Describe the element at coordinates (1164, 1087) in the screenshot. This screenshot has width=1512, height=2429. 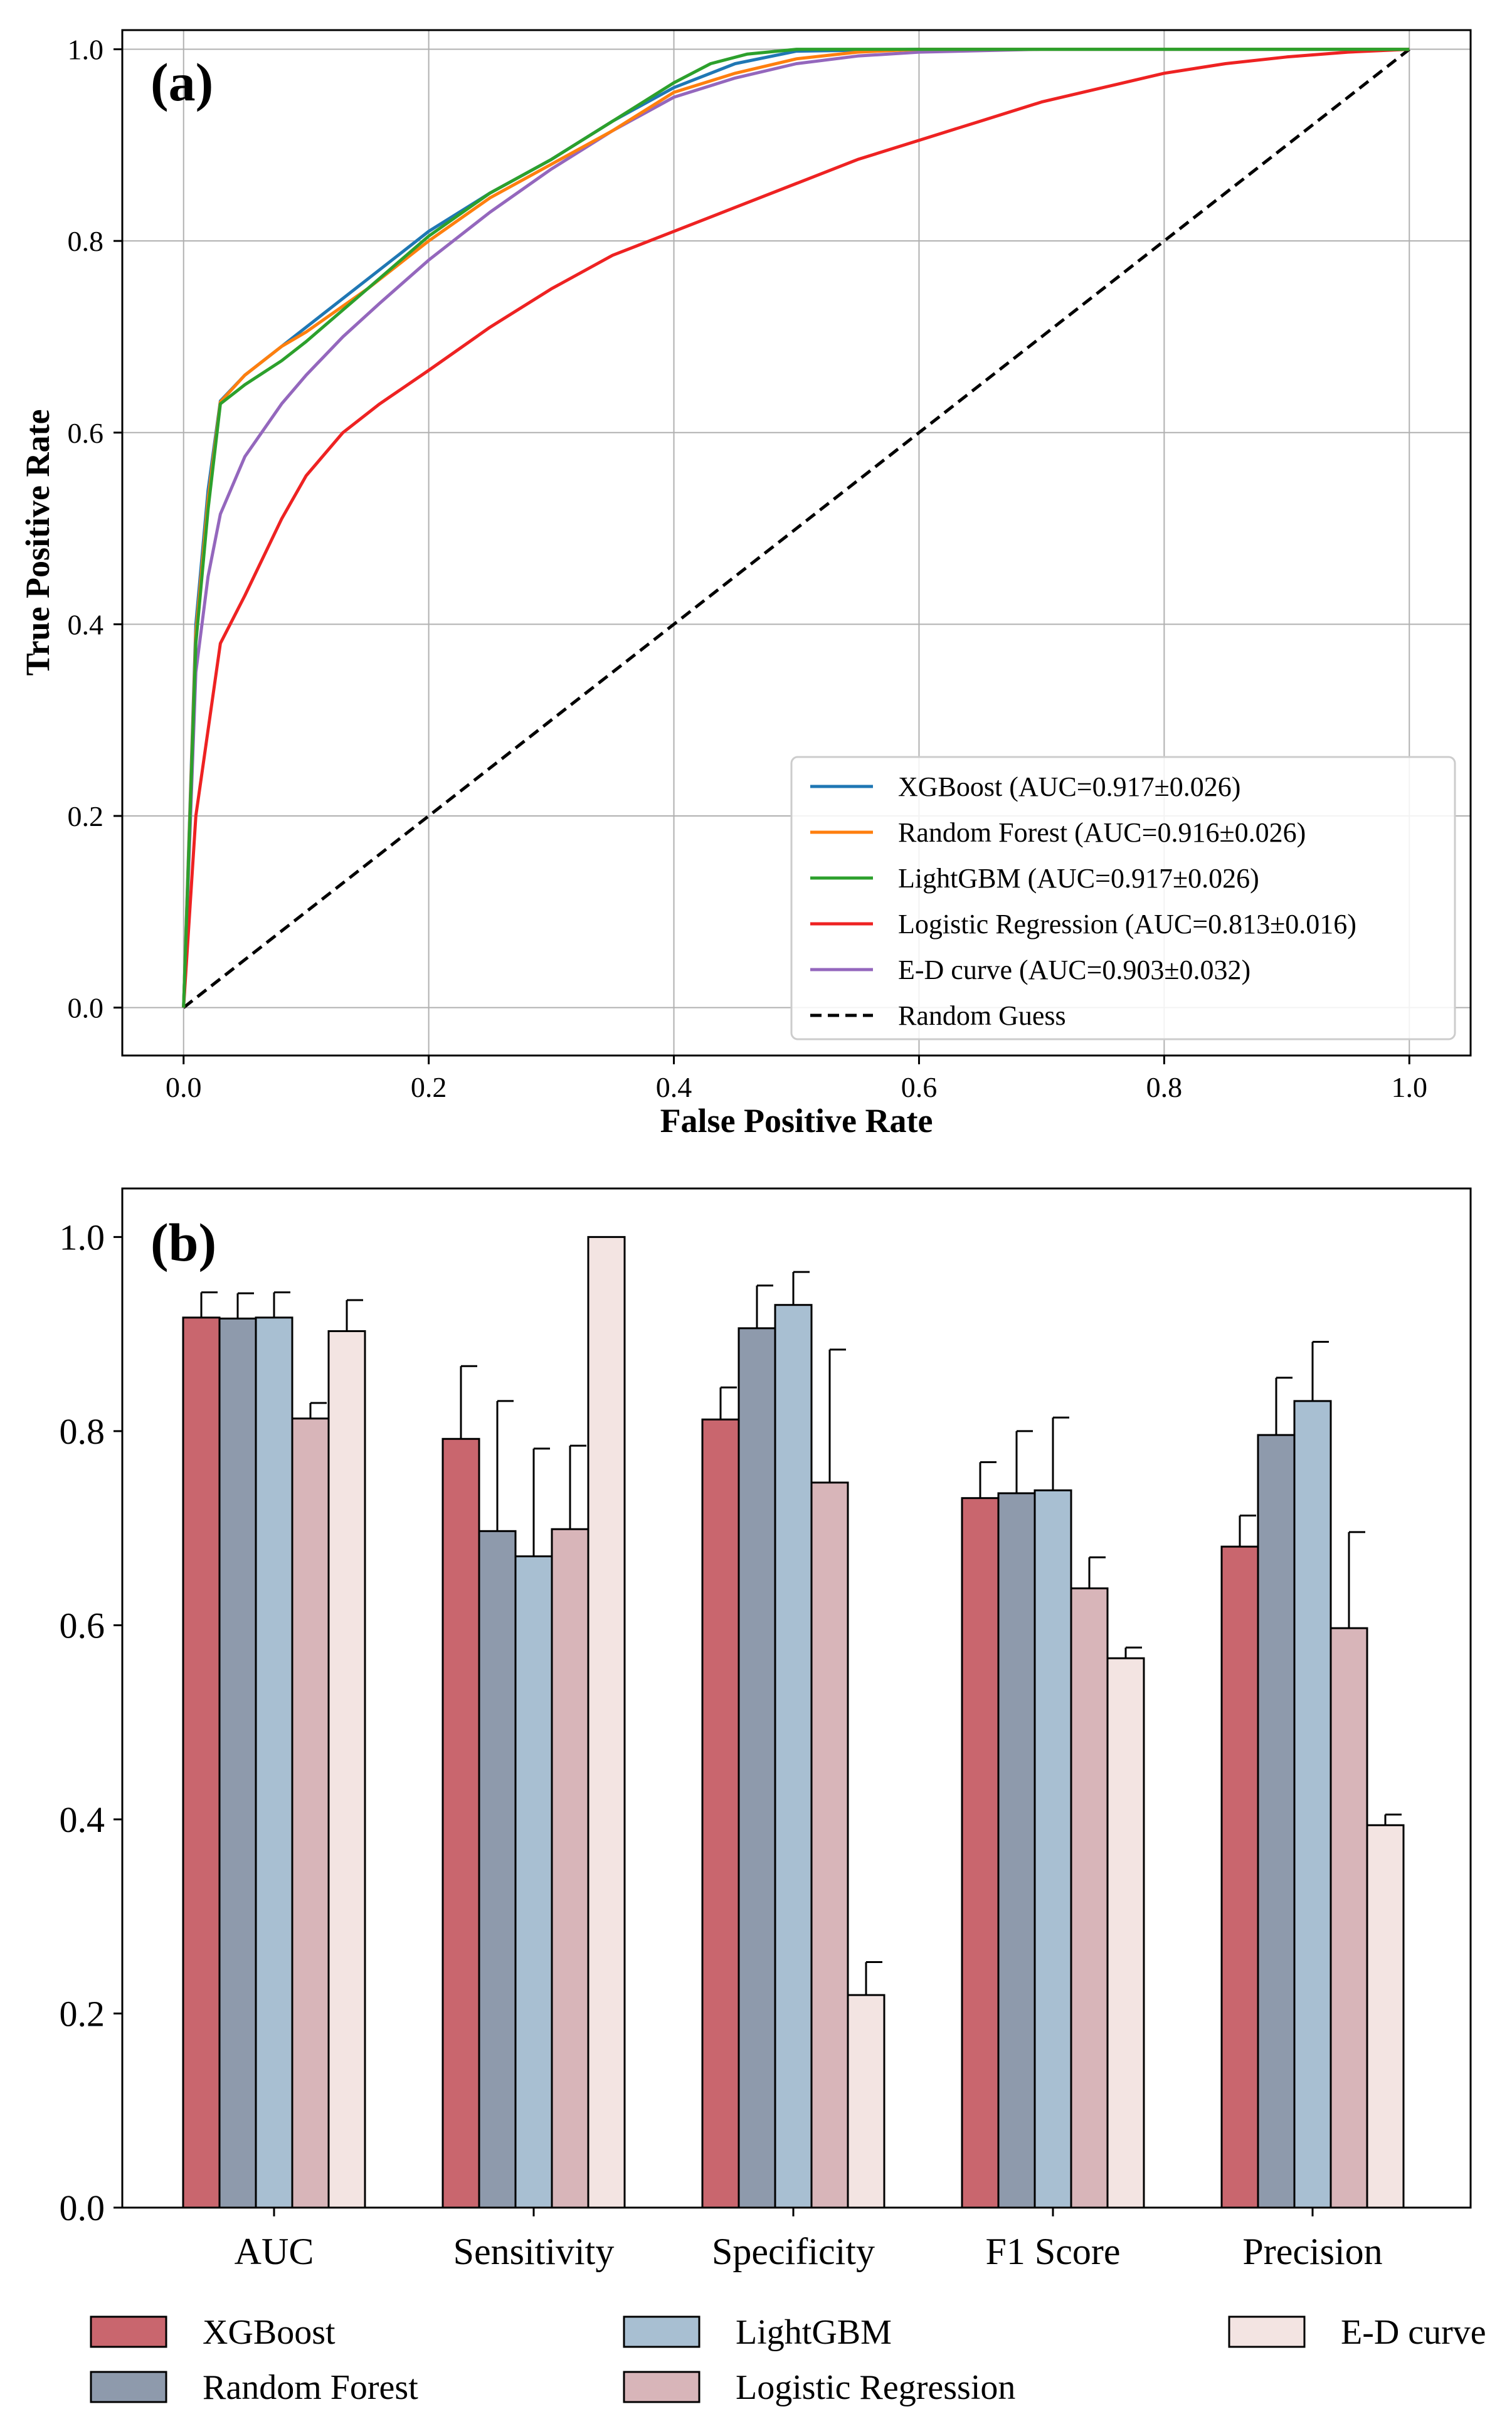
I see `roc-x-tick-label: 0.8` at that location.